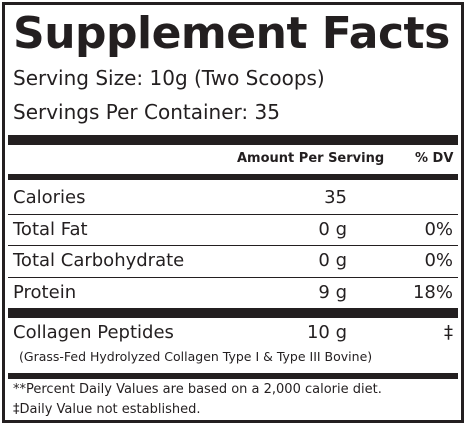  I want to click on nutrient-label-calories: Calories, so click(49, 197).